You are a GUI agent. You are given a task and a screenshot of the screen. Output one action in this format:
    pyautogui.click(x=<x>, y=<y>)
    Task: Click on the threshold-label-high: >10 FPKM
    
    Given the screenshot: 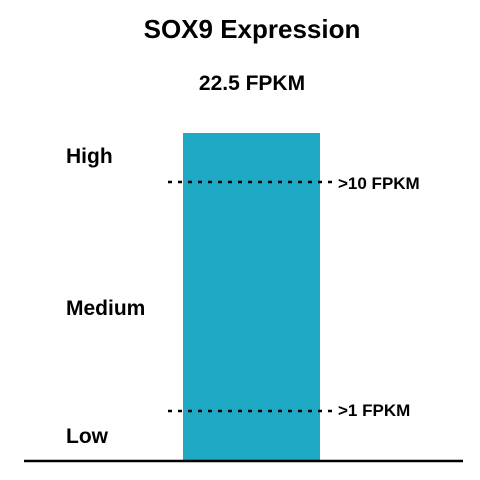 What is the action you would take?
    pyautogui.click(x=379, y=183)
    